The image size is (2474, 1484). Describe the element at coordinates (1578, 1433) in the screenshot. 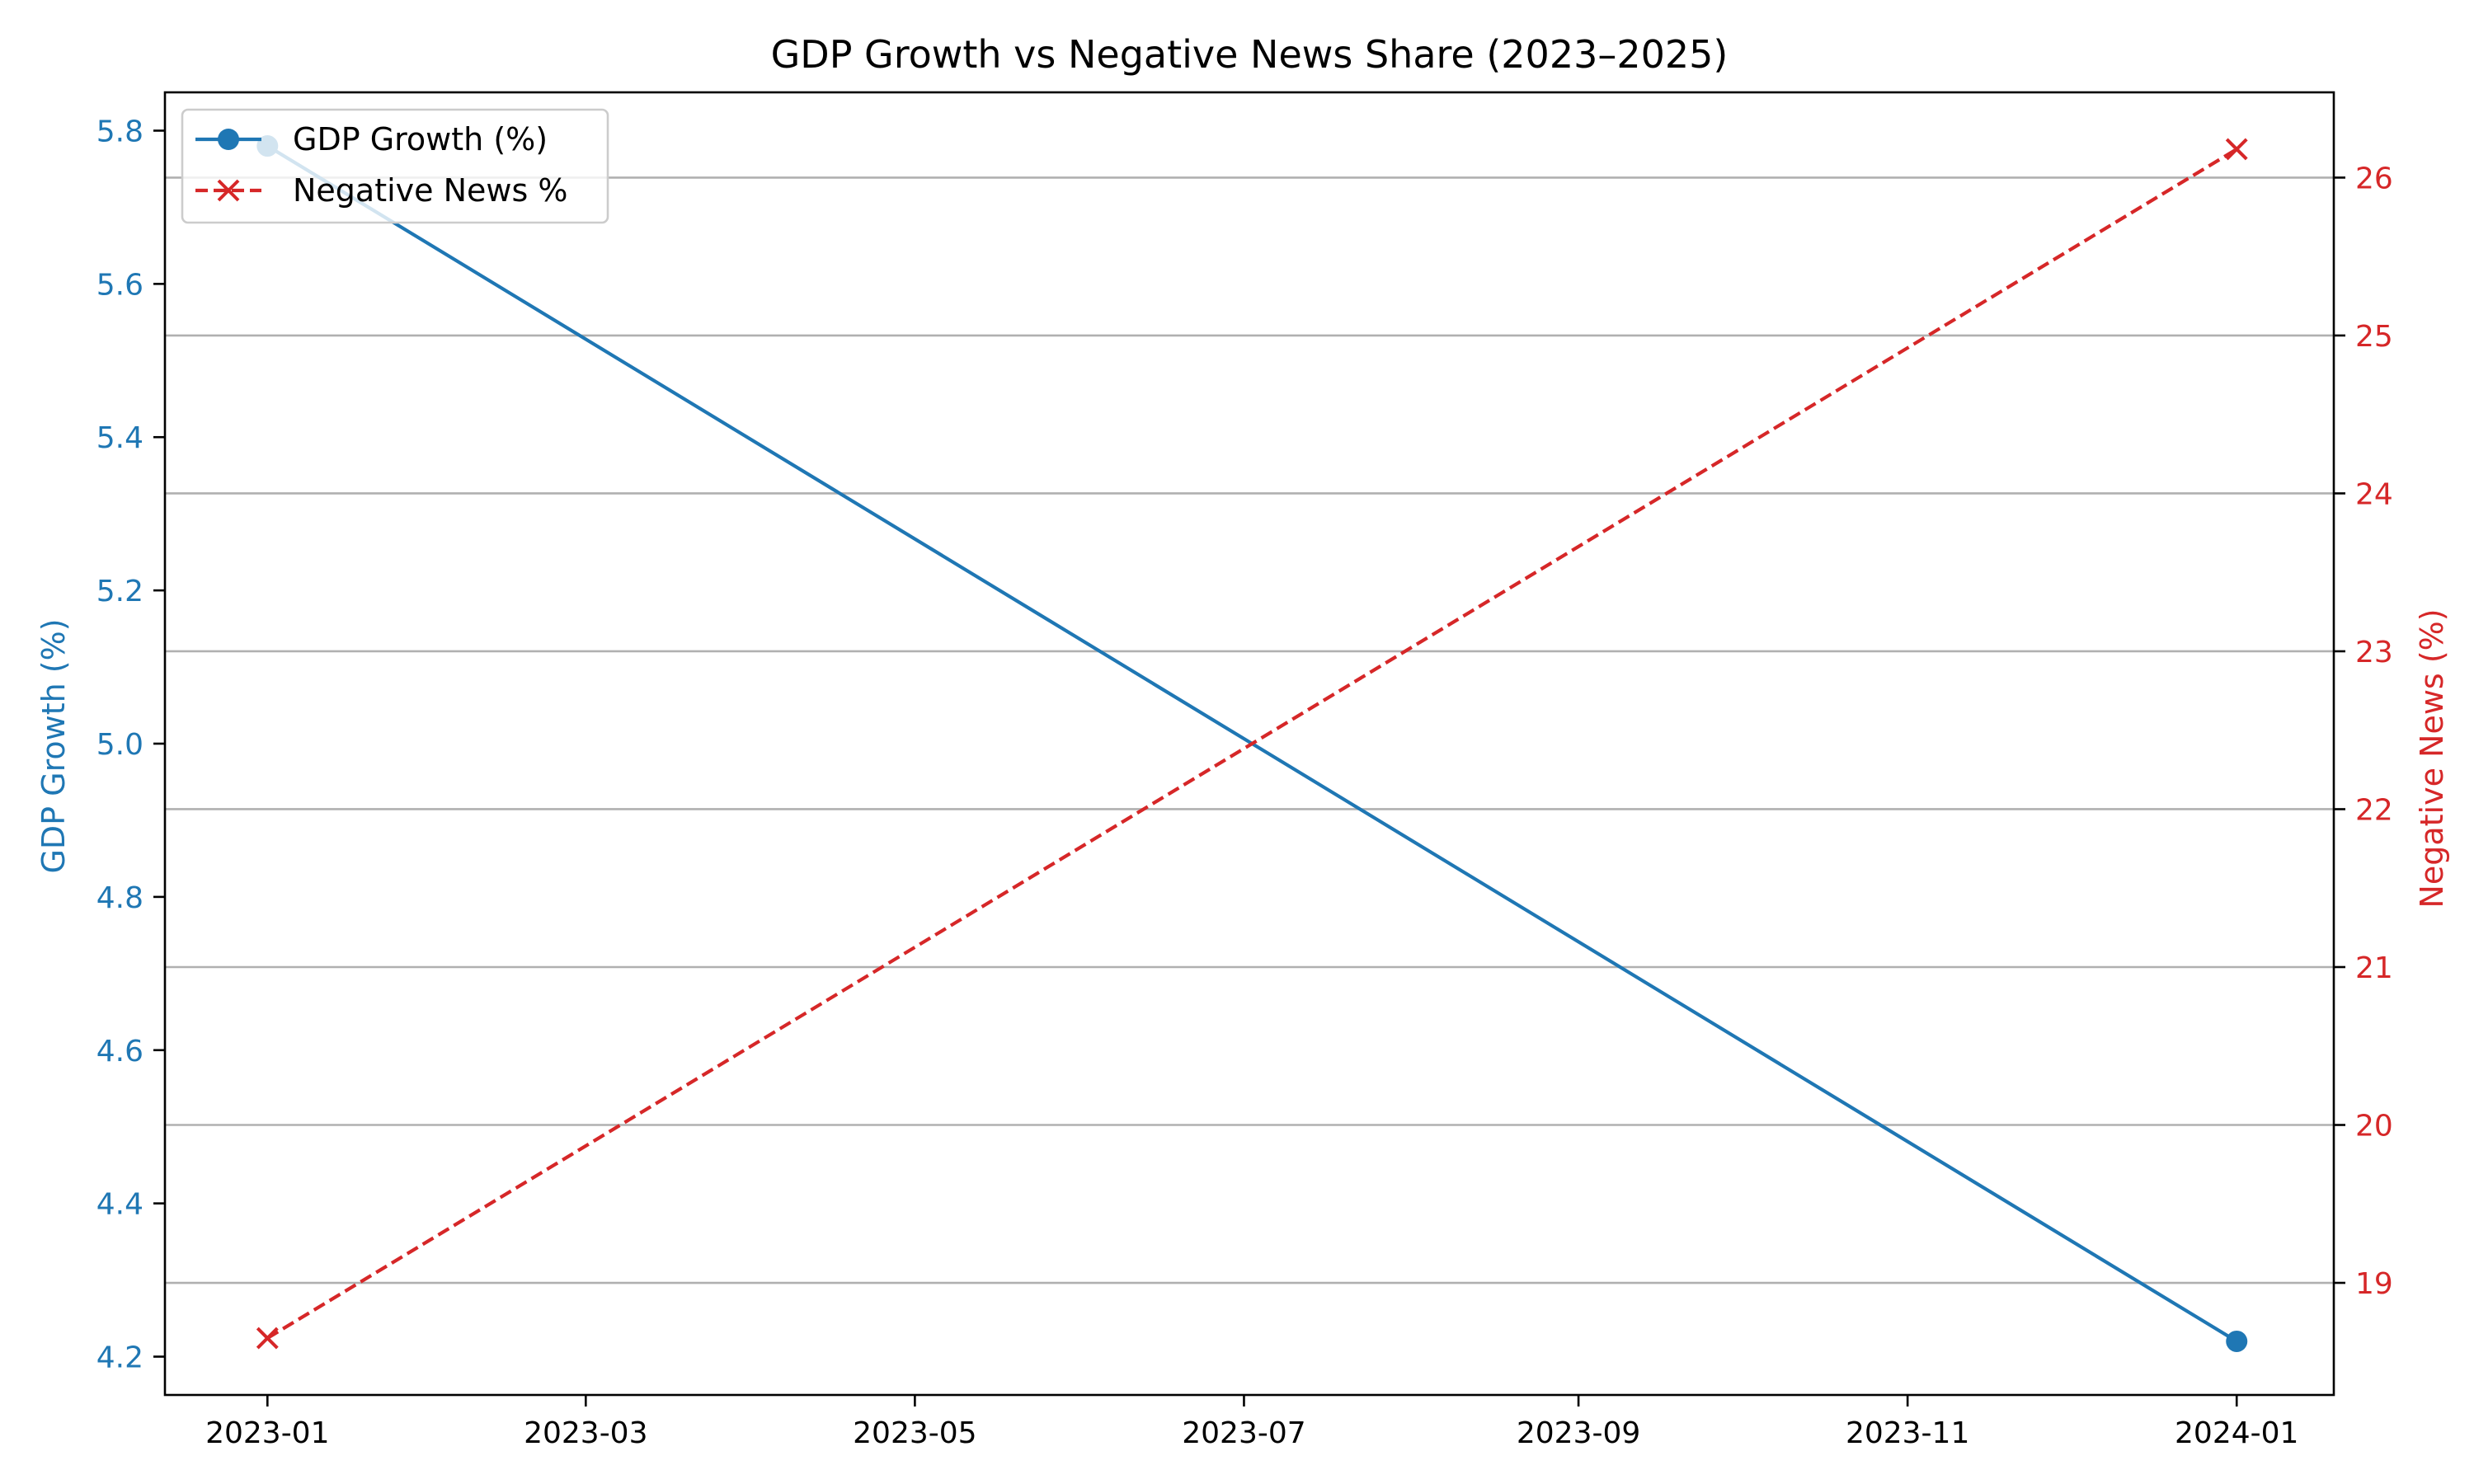

I see `x-tick-label: 2023-09` at that location.